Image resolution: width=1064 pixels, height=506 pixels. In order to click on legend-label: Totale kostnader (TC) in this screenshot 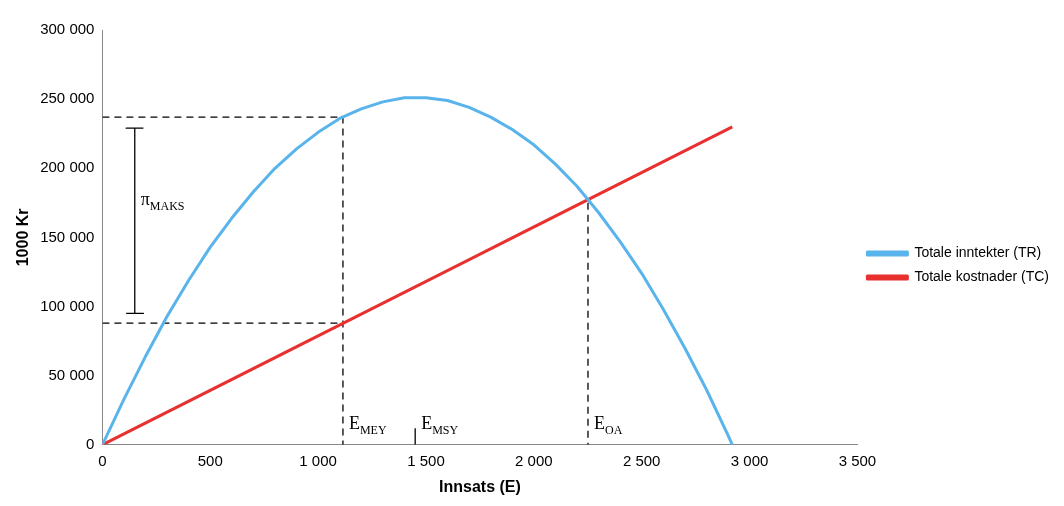, I will do `click(981, 276)`.